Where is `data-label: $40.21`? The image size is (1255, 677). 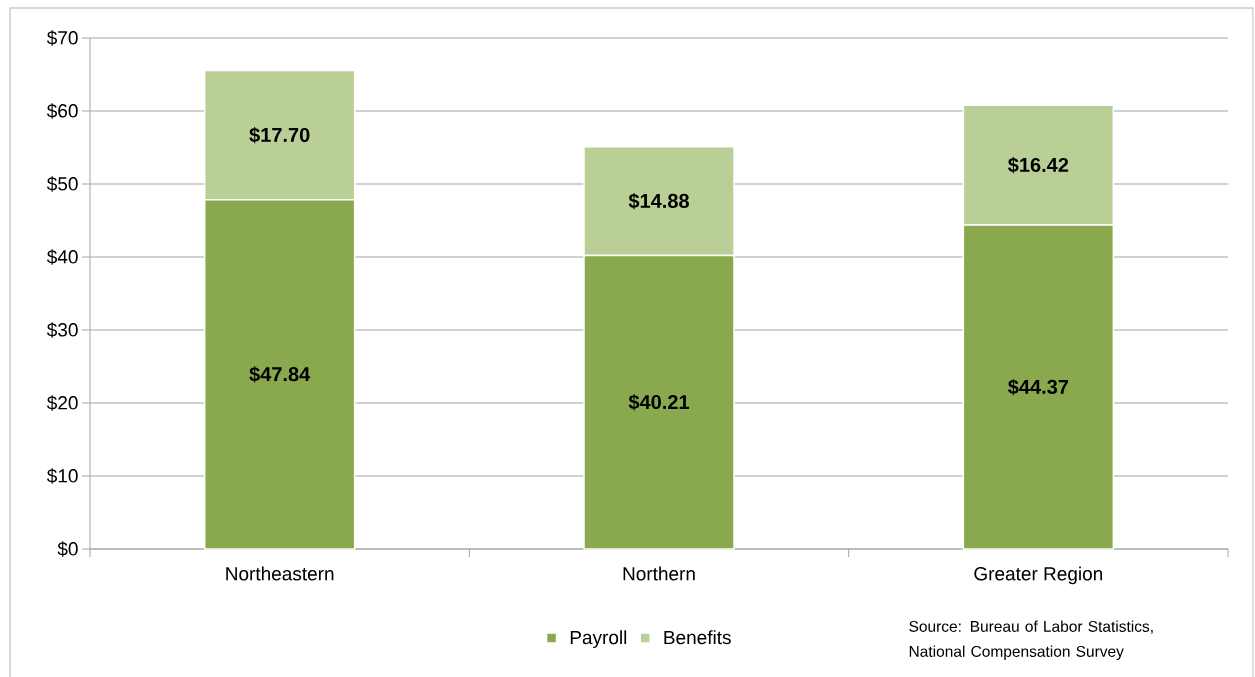
data-label: $40.21 is located at coordinates (659, 402).